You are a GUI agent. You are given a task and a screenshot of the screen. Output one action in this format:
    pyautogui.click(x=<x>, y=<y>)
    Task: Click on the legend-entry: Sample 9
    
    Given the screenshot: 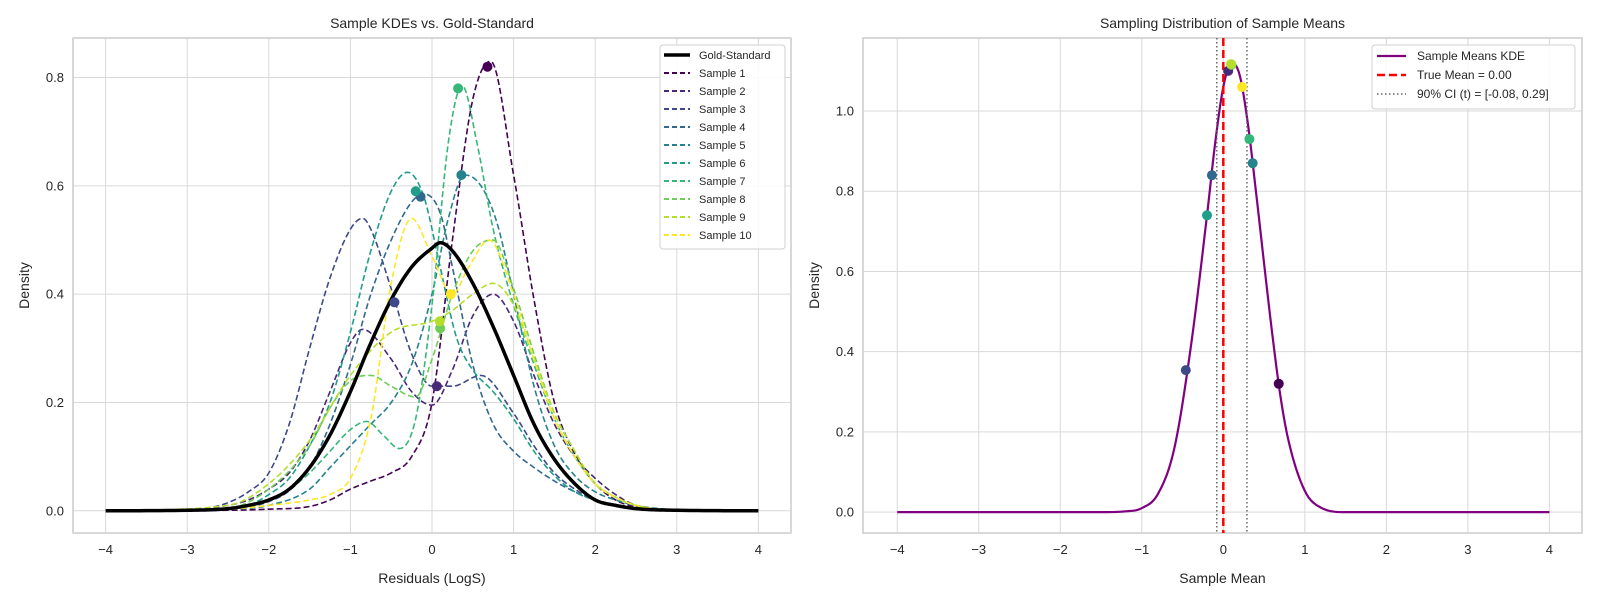 What is the action you would take?
    pyautogui.click(x=722, y=218)
    